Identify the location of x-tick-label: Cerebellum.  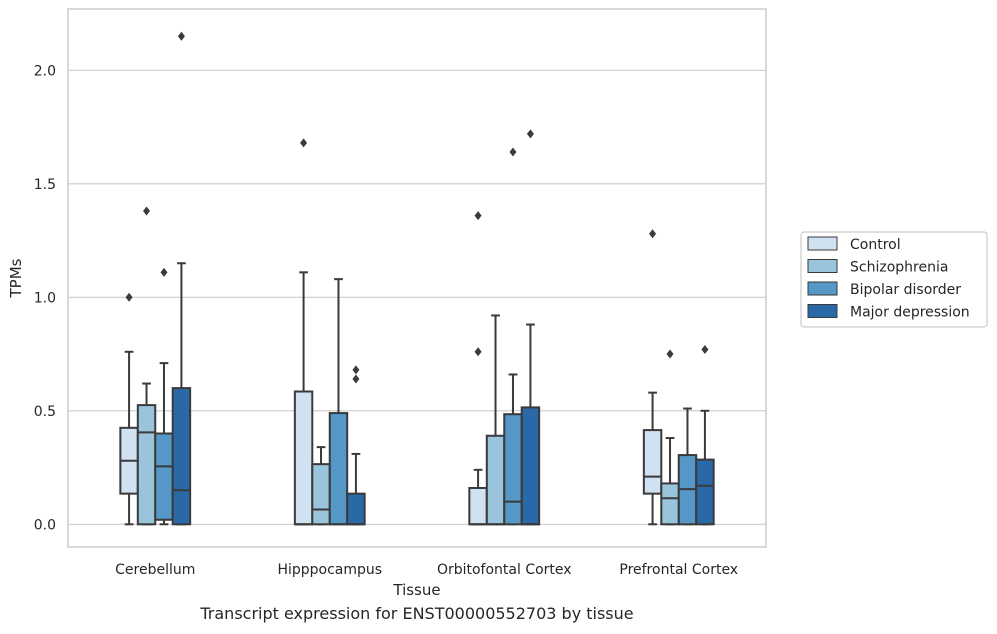
(155, 570).